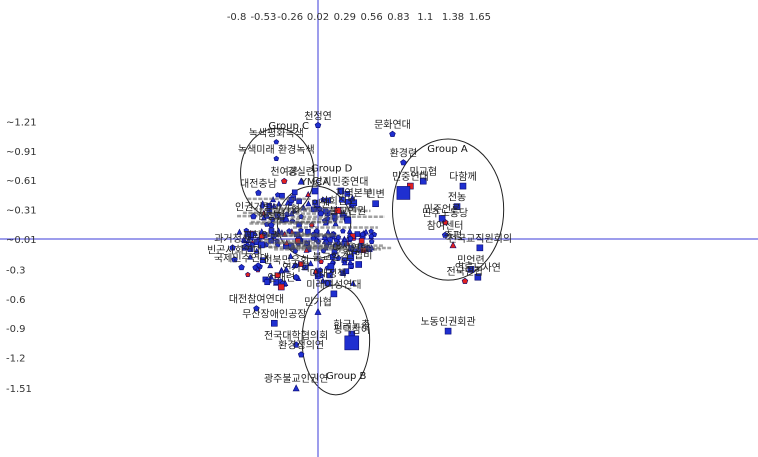 The image size is (758, 457). What do you see at coordinates (353, 194) in the screenshot?
I see `point-label: 지역본부` at bounding box center [353, 194].